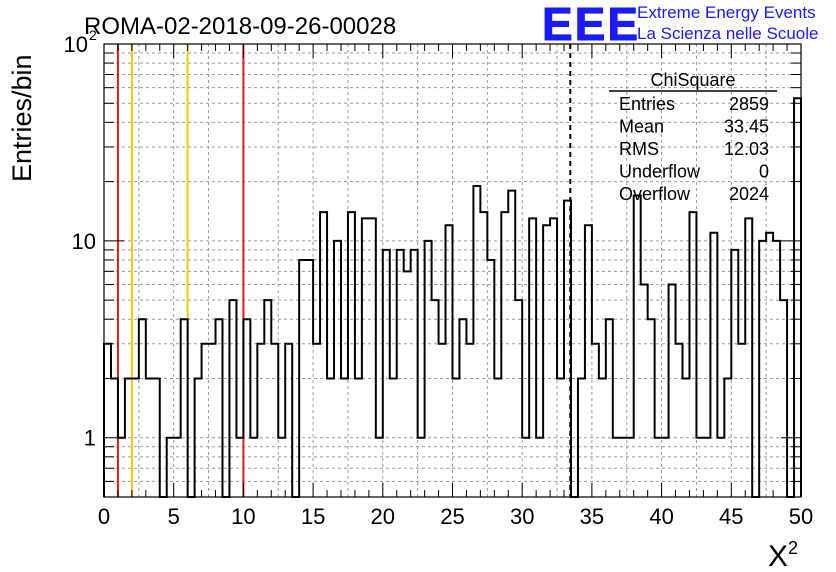  Describe the element at coordinates (749, 104) in the screenshot. I see `stats-row-value: 2859` at that location.